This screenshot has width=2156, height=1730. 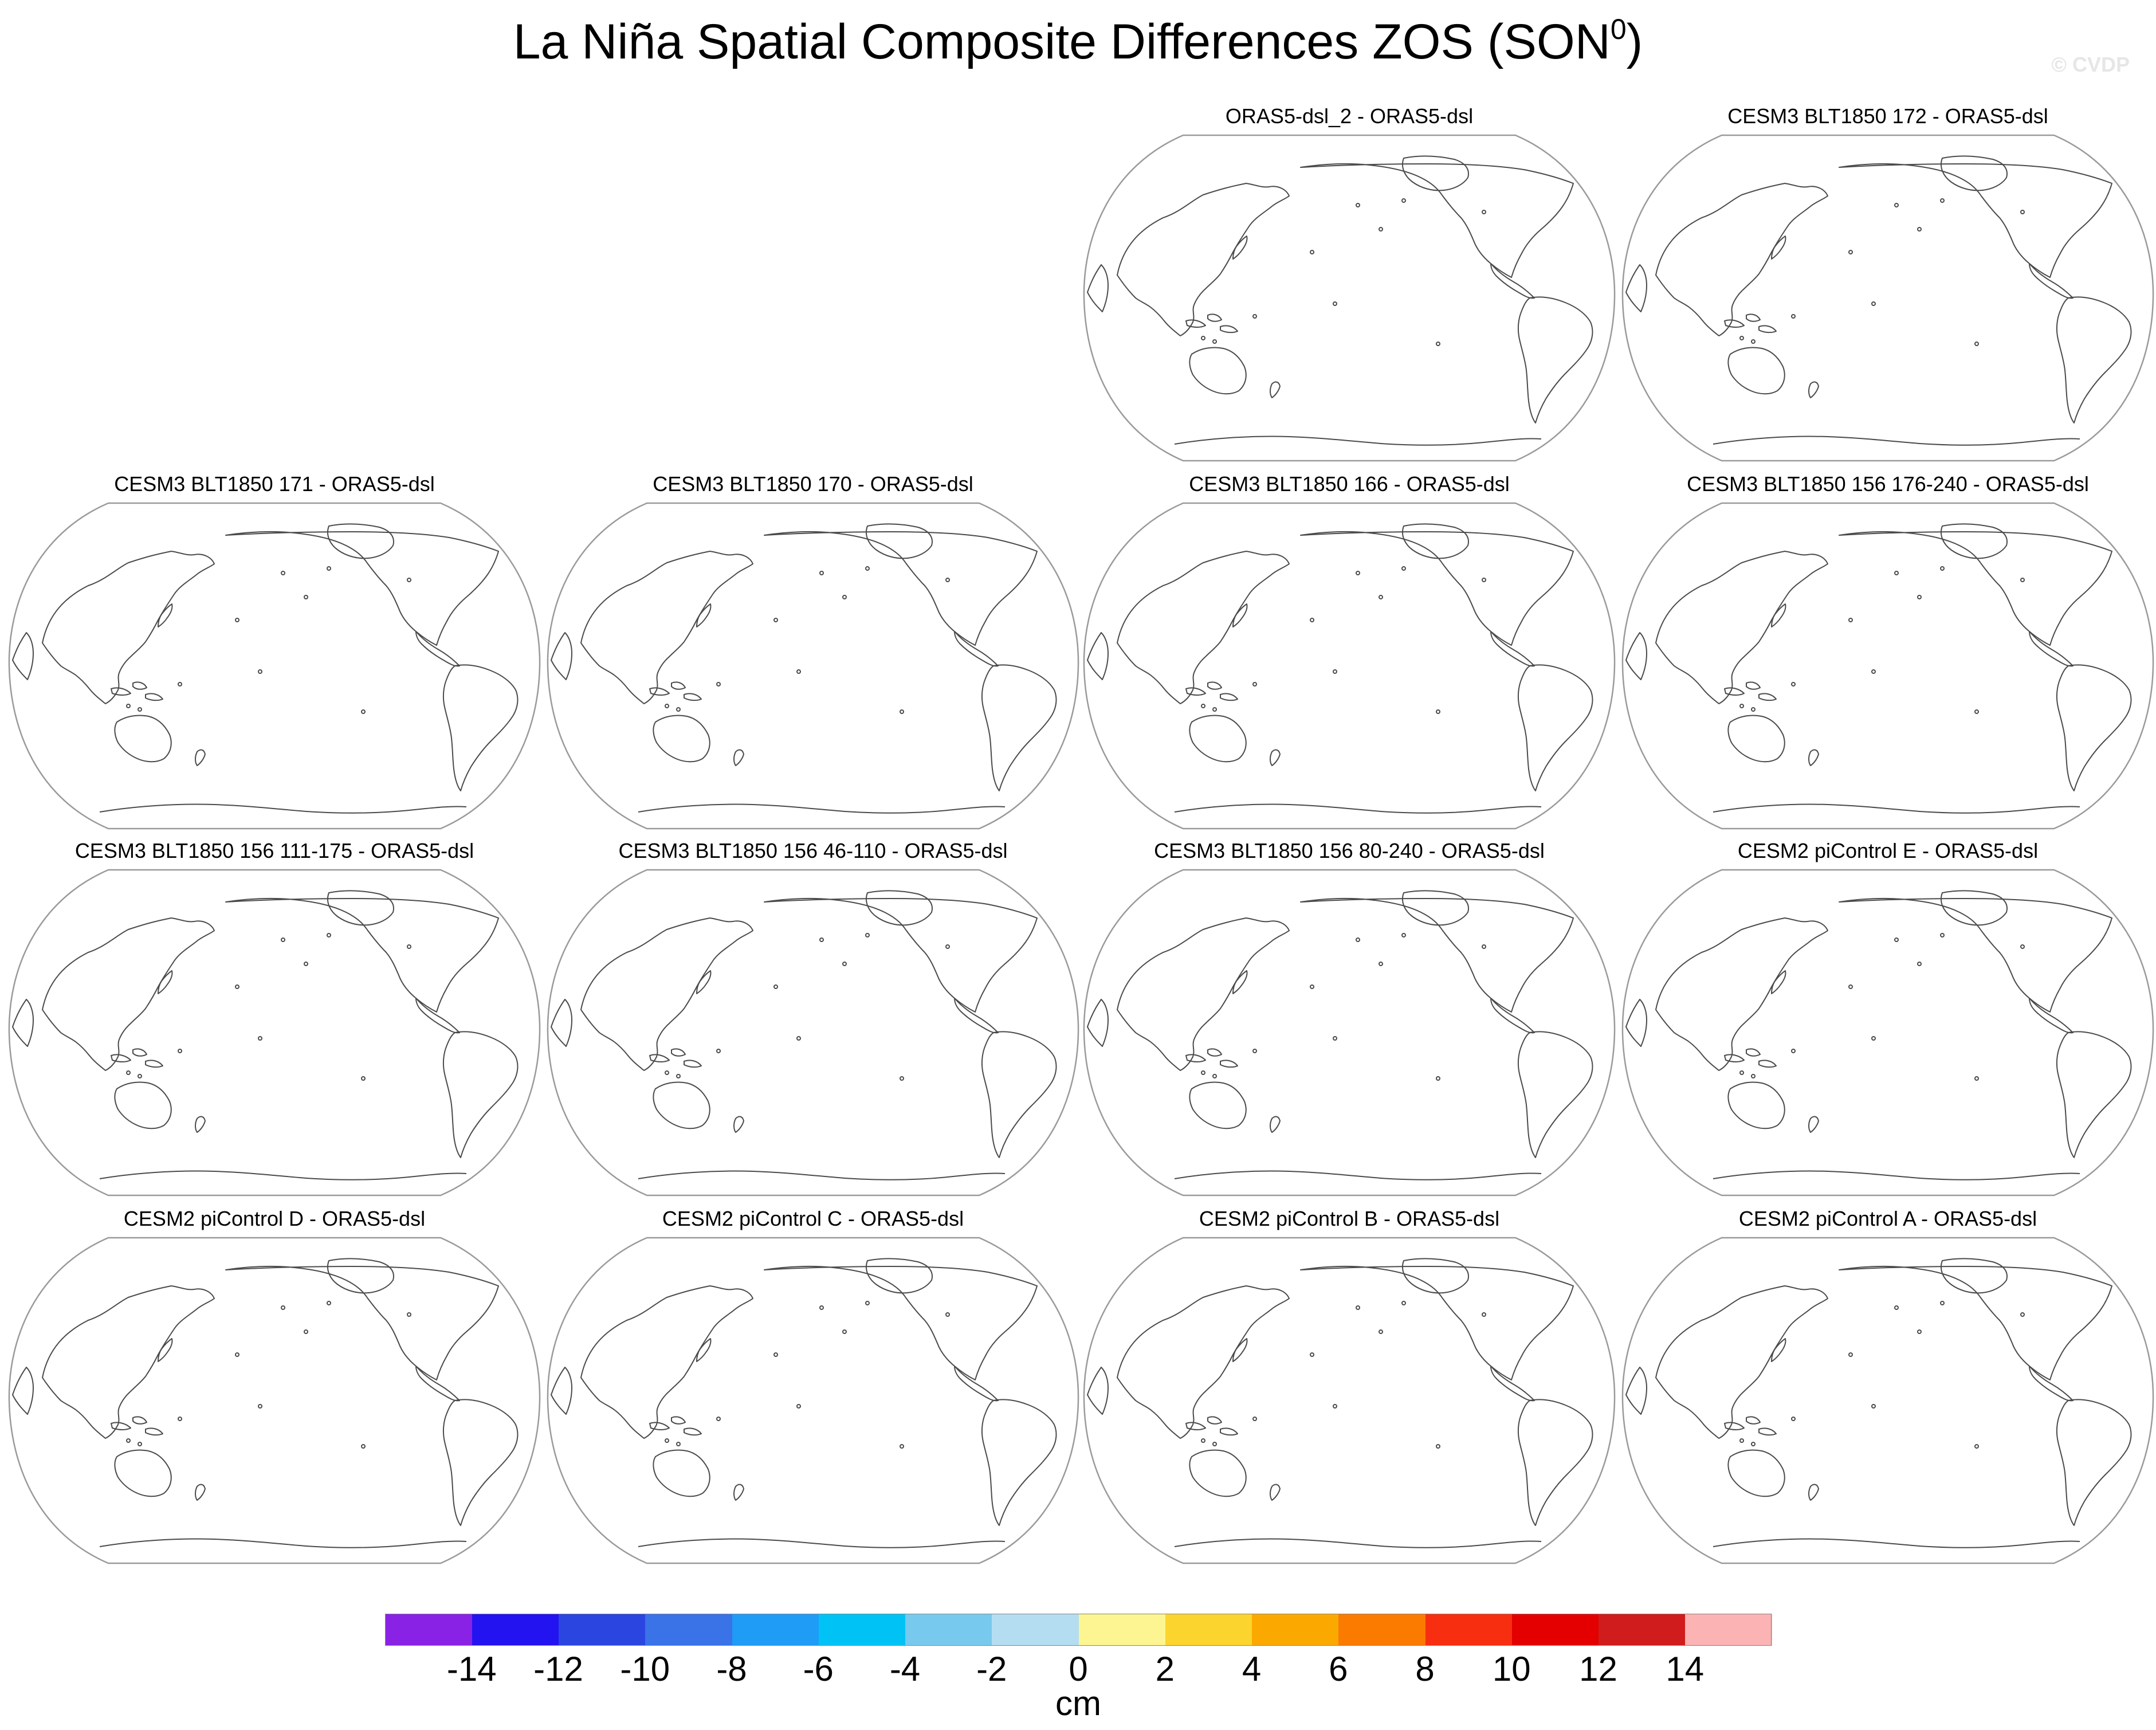 I want to click on panel-title: CESM3 BLT1850 172 - ORAS5-dsl, so click(x=1887, y=116).